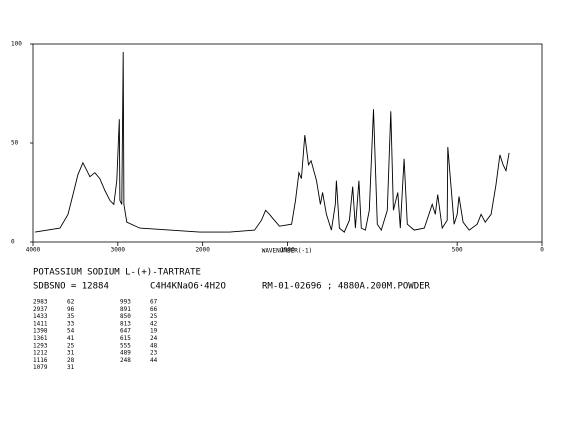  What do you see at coordinates (154, 331) in the screenshot?
I see `peak-intensity: 19` at bounding box center [154, 331].